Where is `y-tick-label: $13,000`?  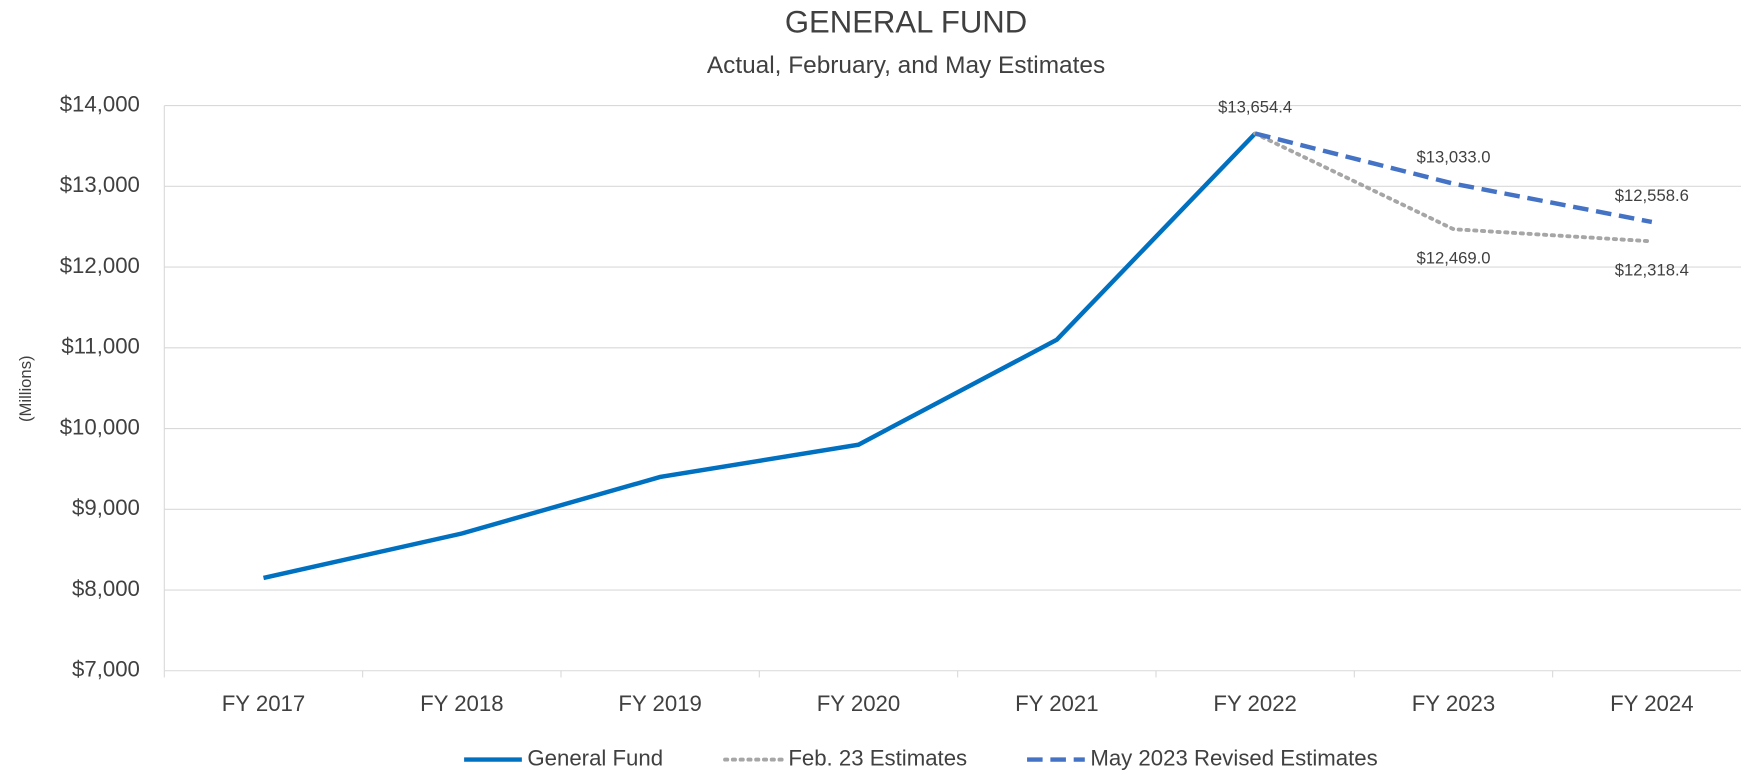
y-tick-label: $13,000 is located at coordinates (100, 184).